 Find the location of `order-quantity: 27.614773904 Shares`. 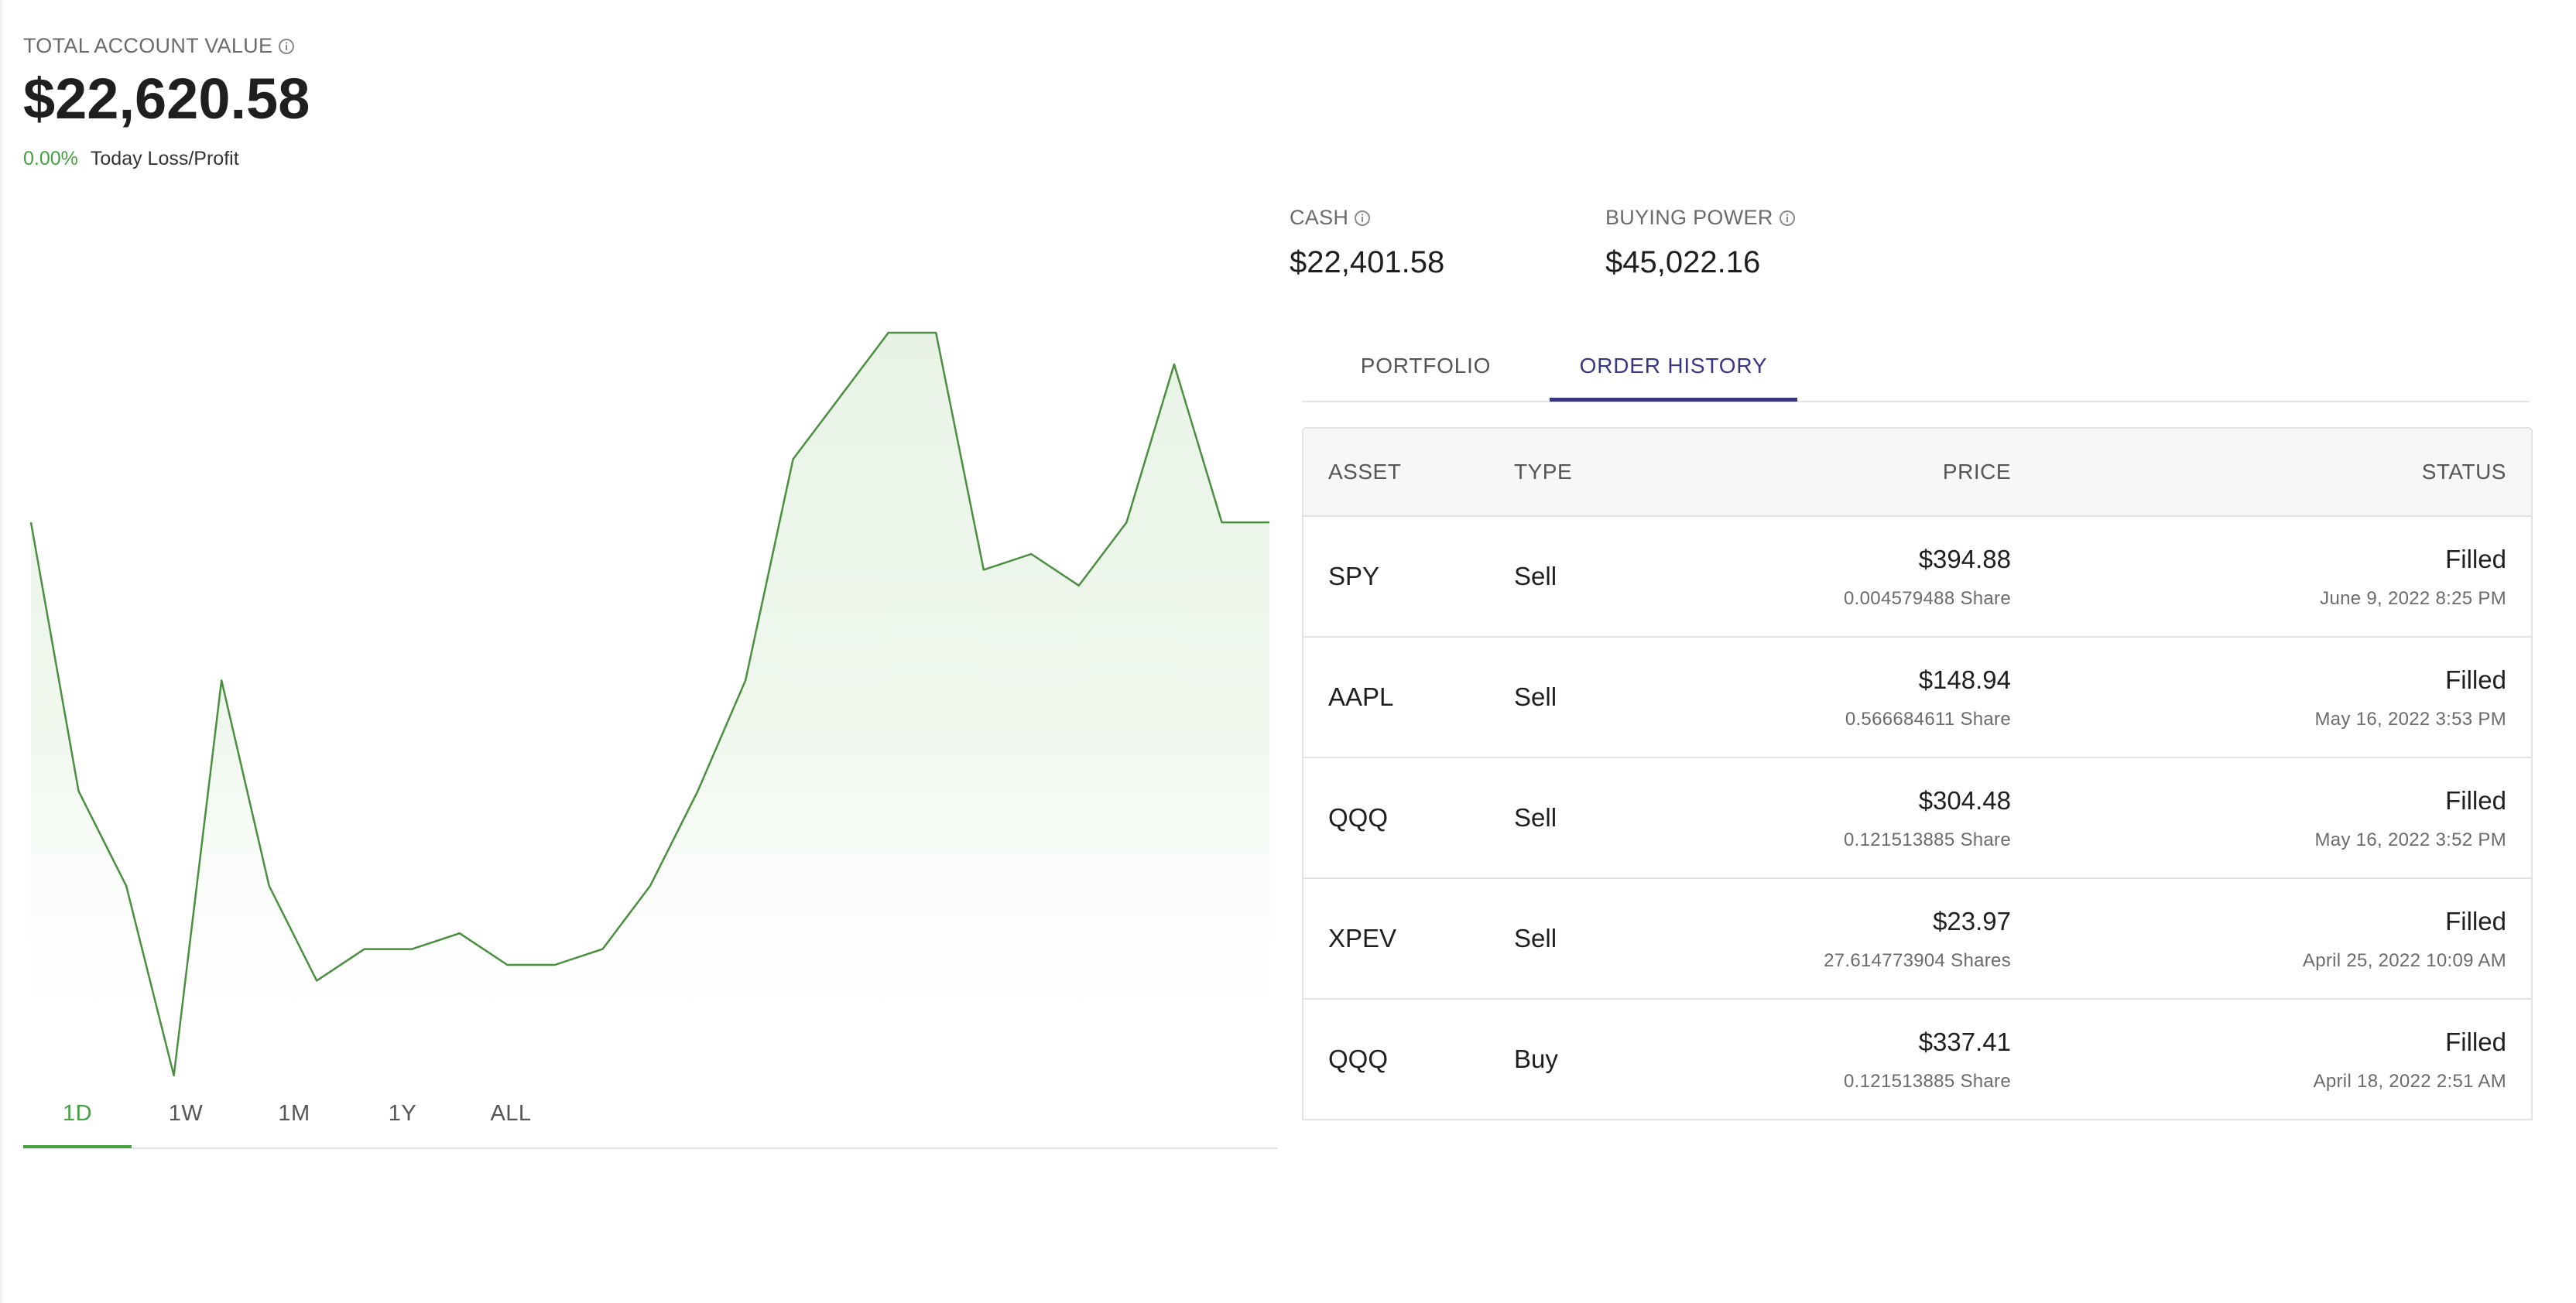

order-quantity: 27.614773904 Shares is located at coordinates (1917, 961).